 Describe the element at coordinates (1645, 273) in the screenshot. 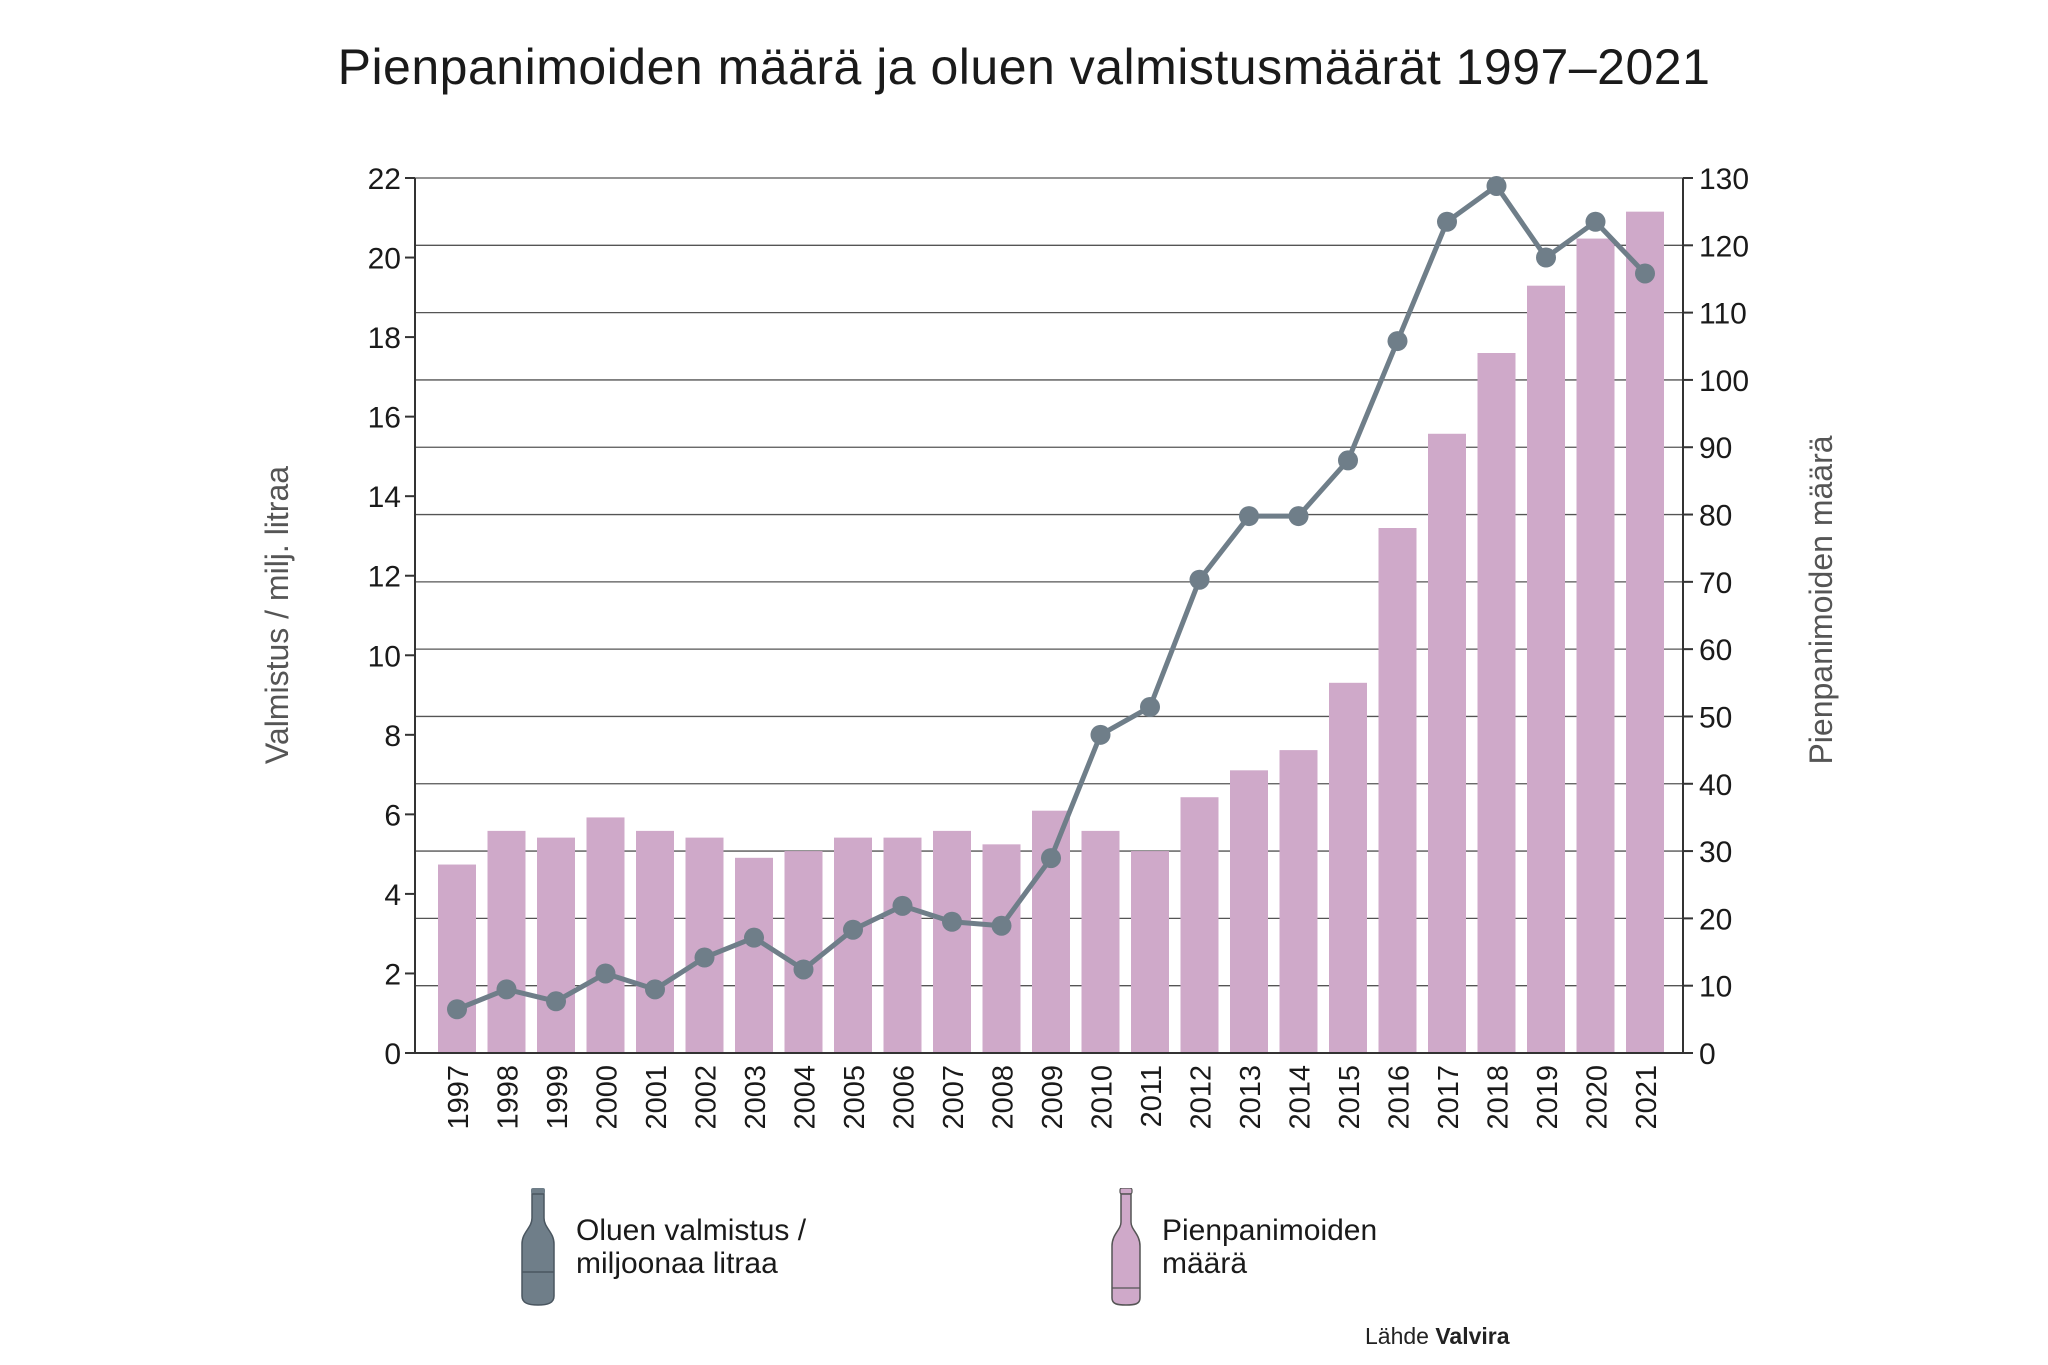

I see `point-2021` at that location.